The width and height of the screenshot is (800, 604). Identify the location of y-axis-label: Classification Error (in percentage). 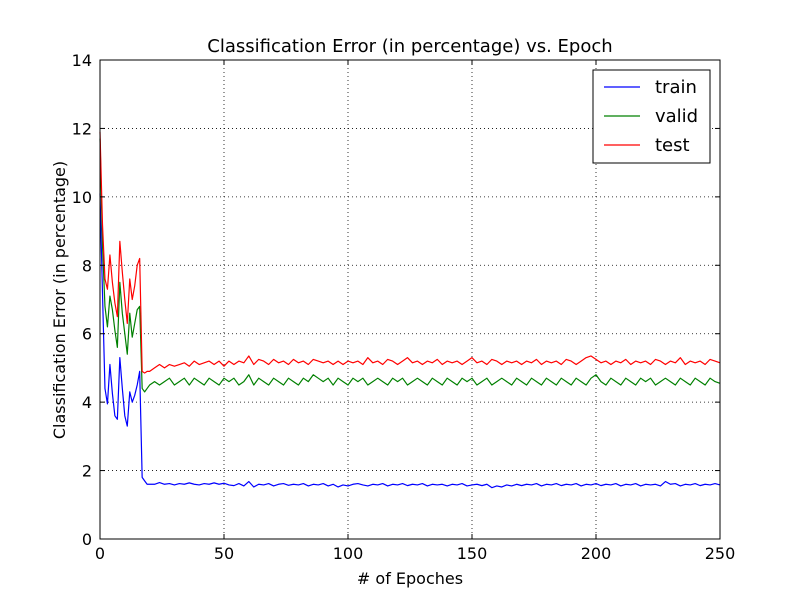
(59, 300).